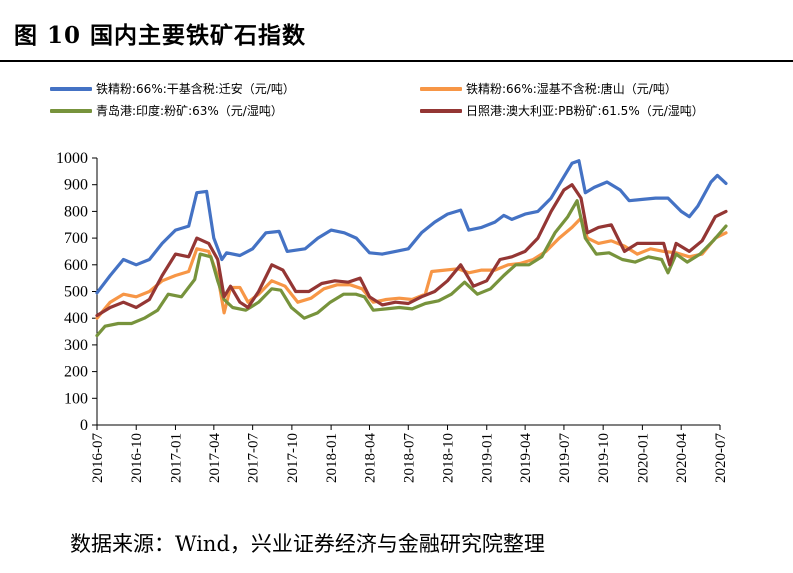 This screenshot has width=793, height=573. I want to click on y-tick-label: 800, so click(76, 211).